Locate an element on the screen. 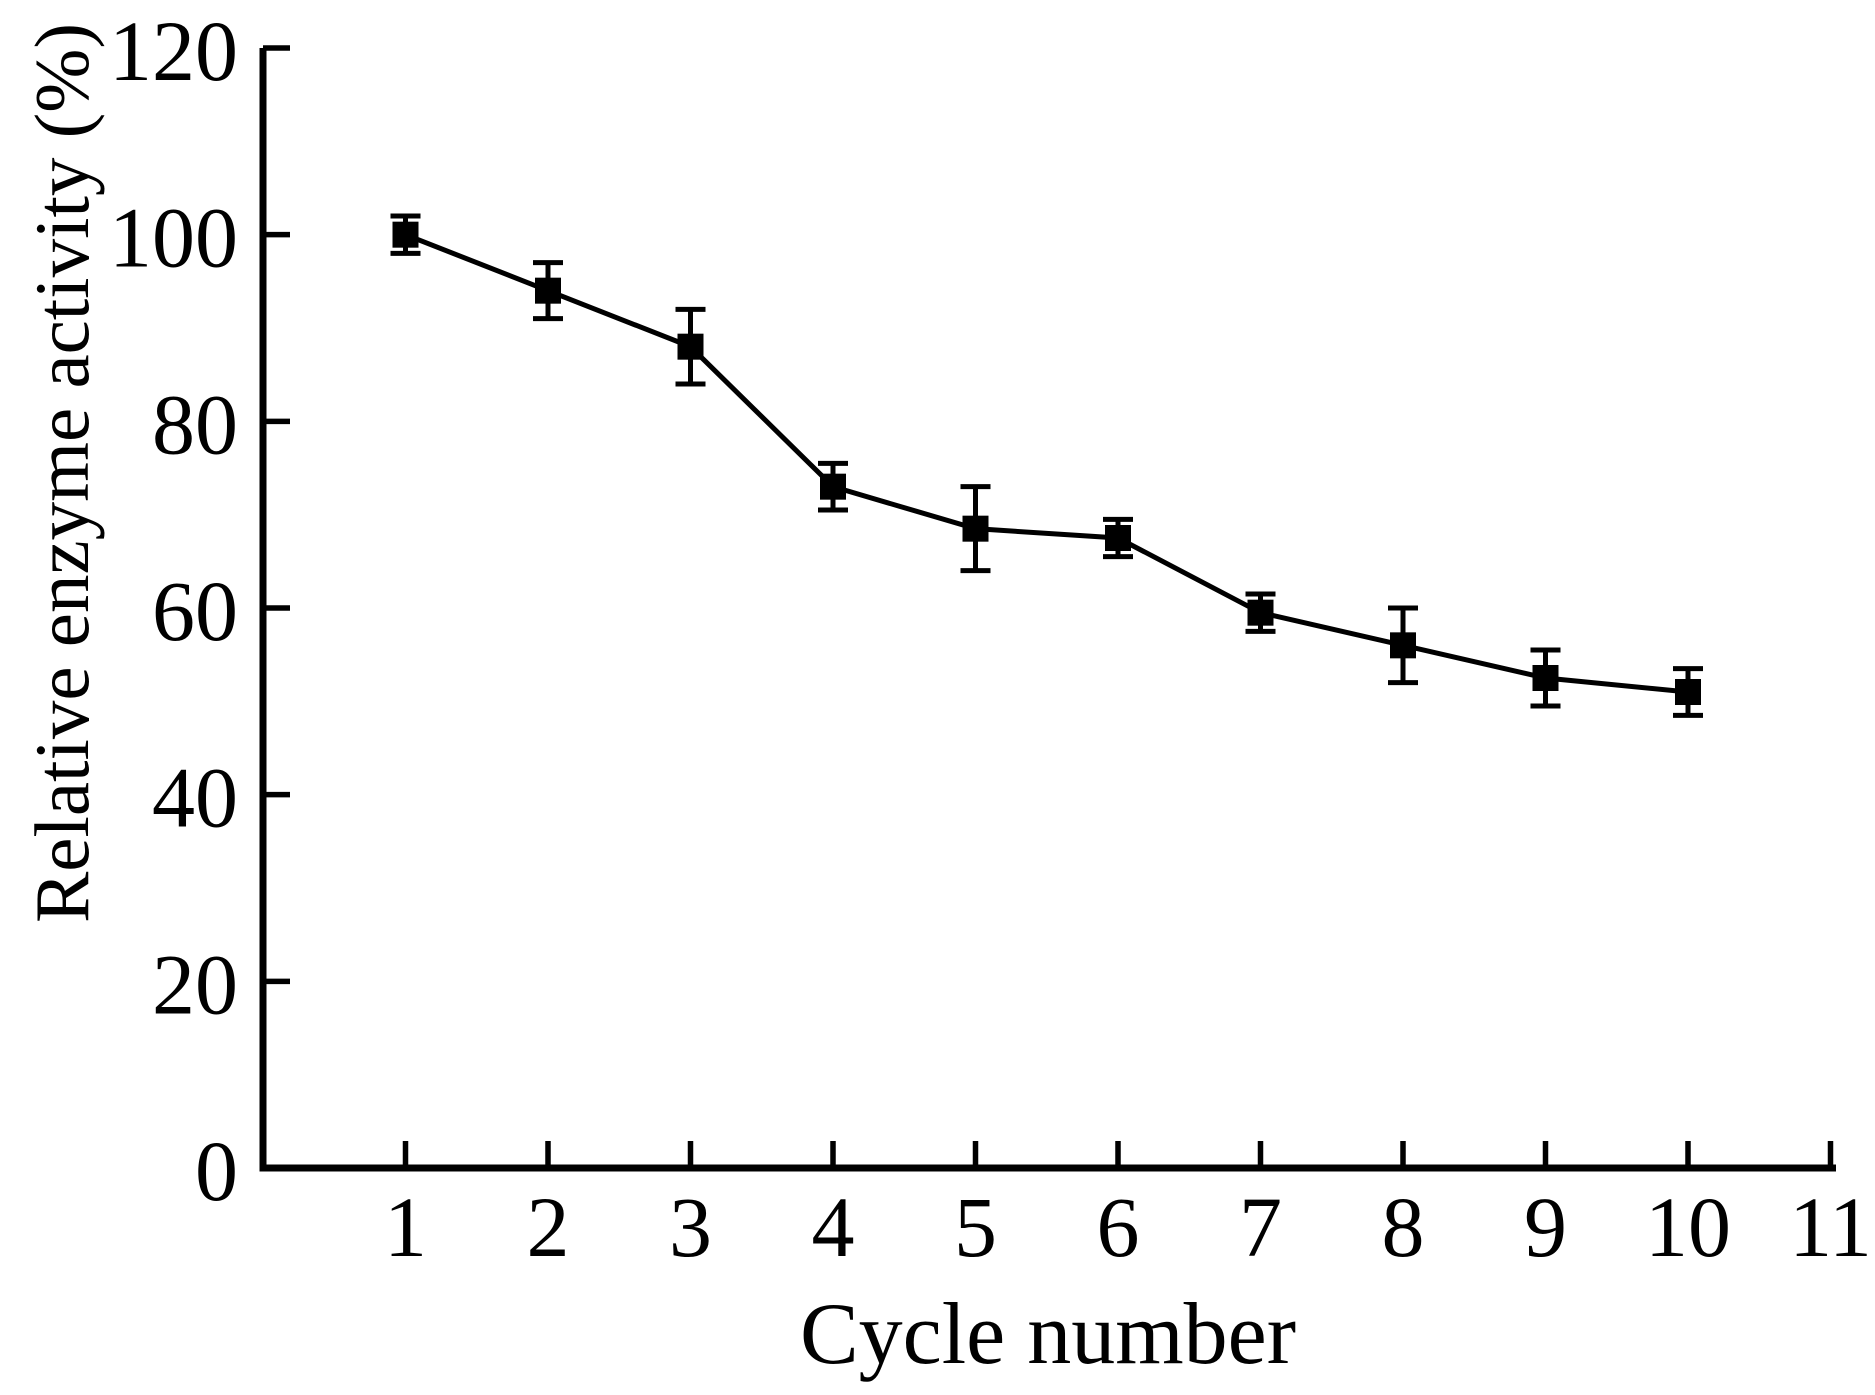  y-tick-label: 80 is located at coordinates (195, 424).